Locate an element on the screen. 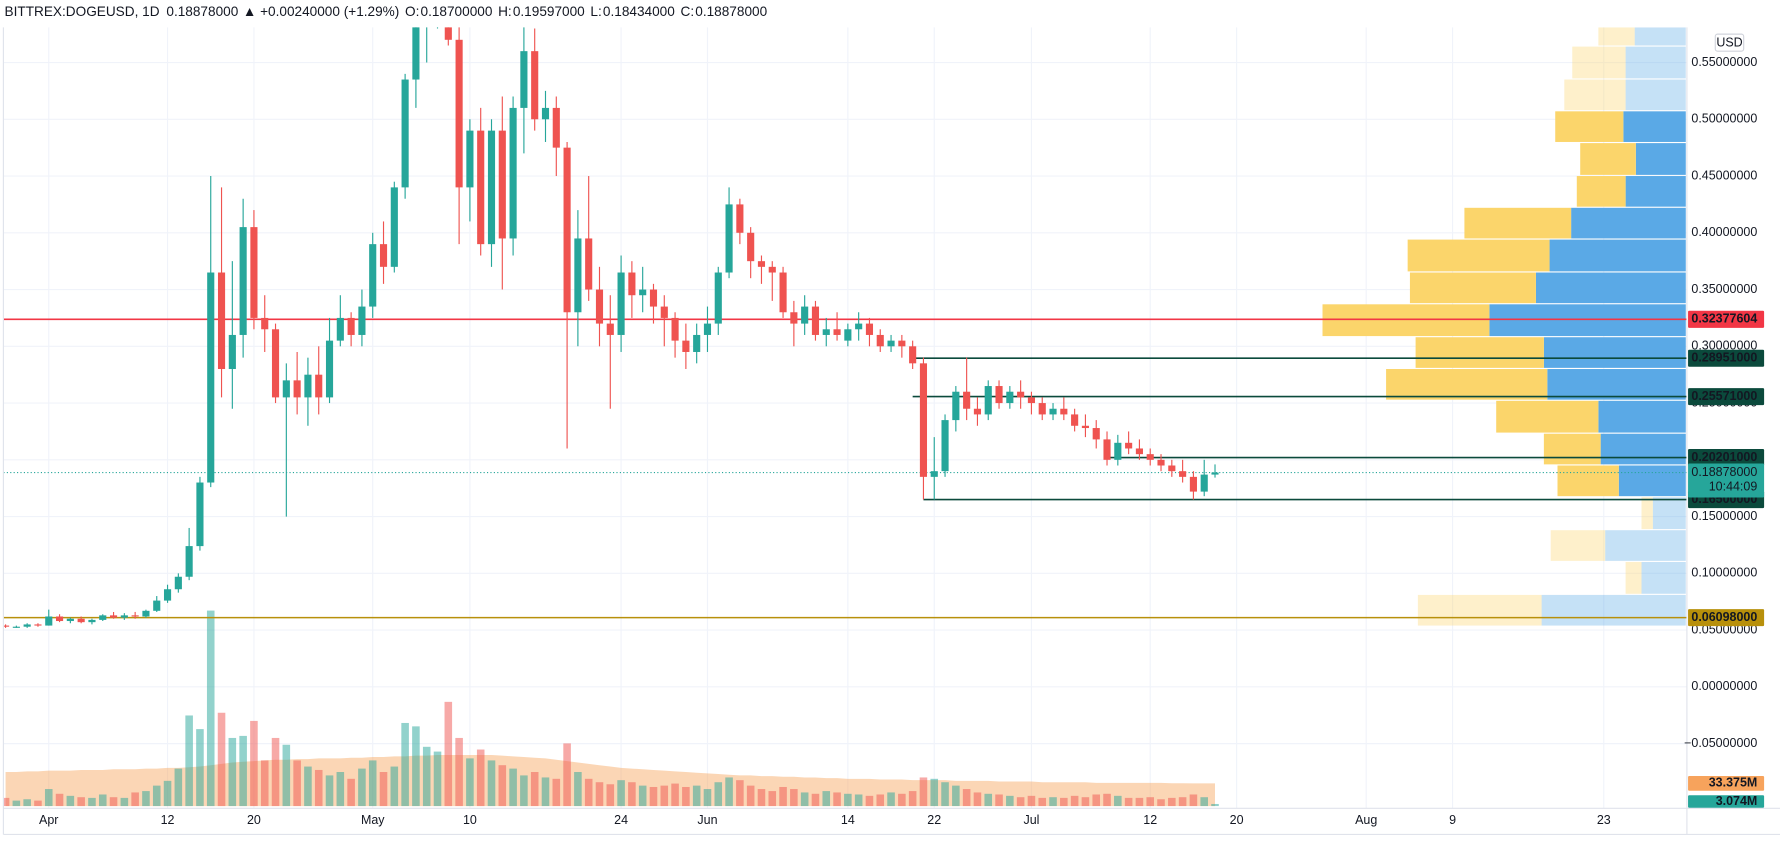  currency-box is located at coordinates (1729, 42).